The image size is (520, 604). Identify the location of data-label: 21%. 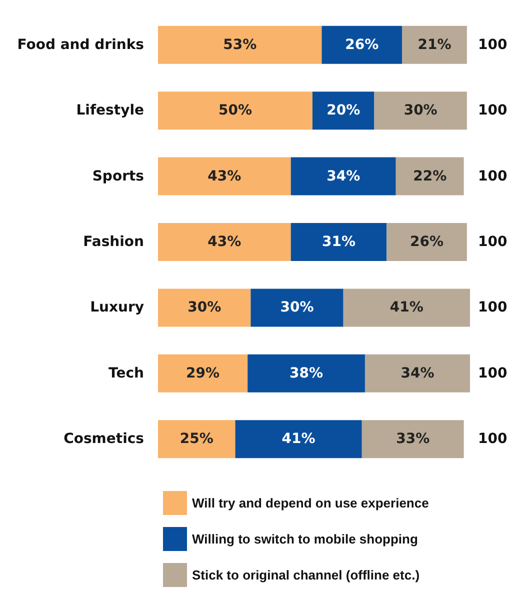
(435, 44).